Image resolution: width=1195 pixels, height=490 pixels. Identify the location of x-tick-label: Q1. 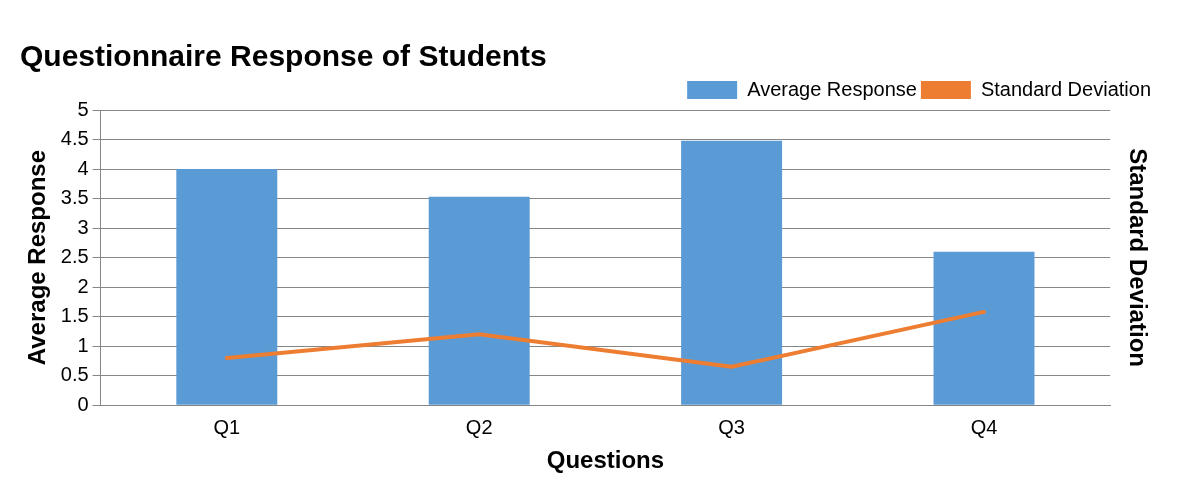
(227, 426).